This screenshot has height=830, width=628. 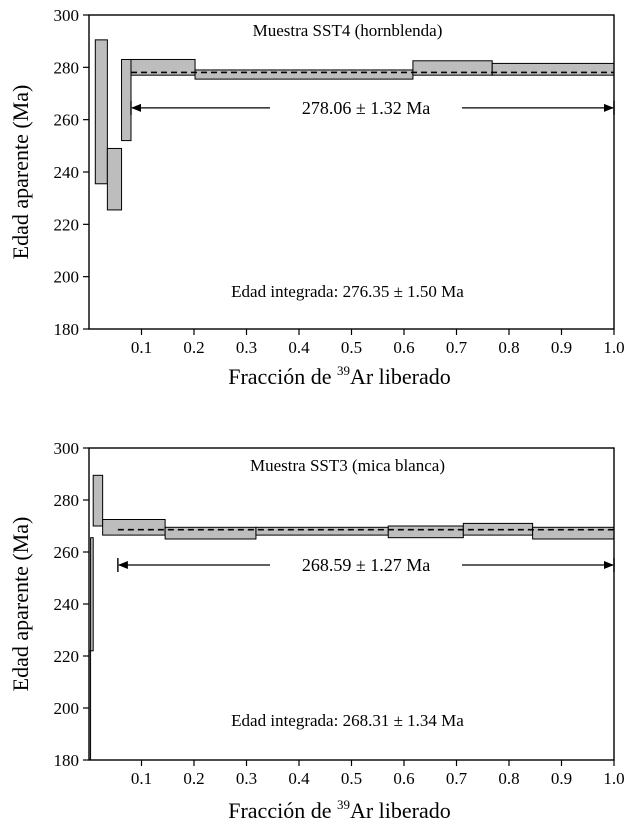 I want to click on integrated-age-label: Edad integrada: 268.31 ± 1.34 Ma, so click(x=347, y=720).